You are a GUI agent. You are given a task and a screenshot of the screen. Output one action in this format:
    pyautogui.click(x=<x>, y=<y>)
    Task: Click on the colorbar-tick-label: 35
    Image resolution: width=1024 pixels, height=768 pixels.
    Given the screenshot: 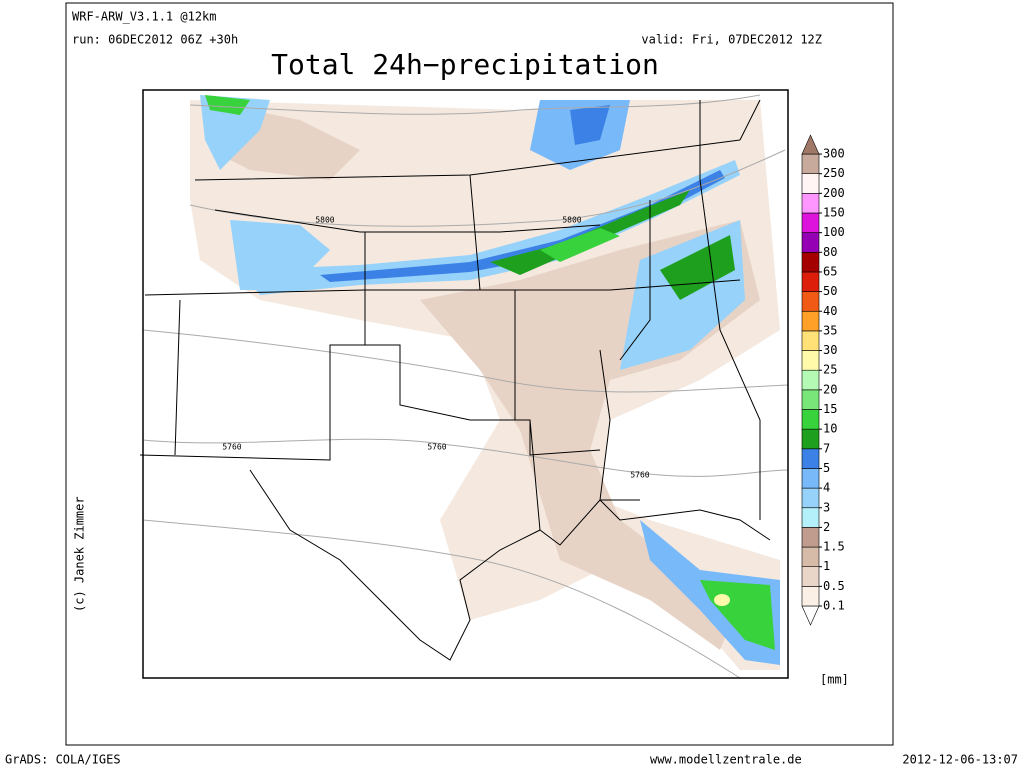 What is the action you would take?
    pyautogui.click(x=830, y=330)
    